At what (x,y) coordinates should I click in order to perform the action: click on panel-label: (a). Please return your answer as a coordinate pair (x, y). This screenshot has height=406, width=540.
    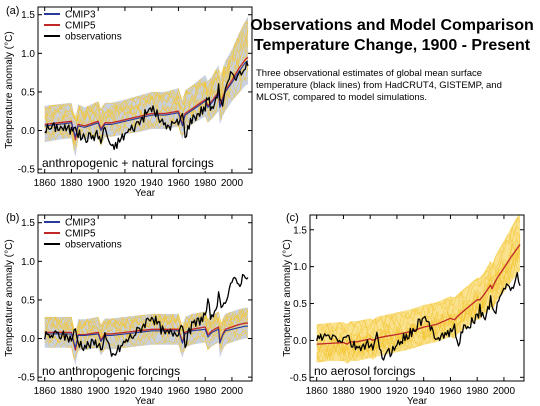
    Looking at the image, I should click on (12, 11).